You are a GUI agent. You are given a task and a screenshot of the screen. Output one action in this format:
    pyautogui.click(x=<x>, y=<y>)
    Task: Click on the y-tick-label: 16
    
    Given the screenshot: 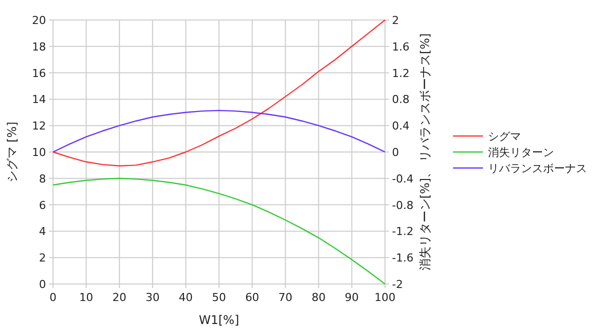 What is the action you would take?
    pyautogui.click(x=39, y=73)
    